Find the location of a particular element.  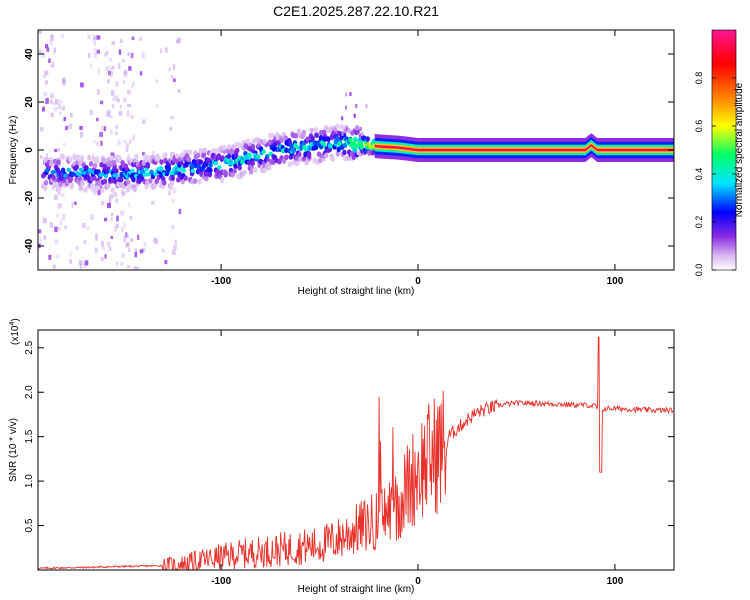

chart-title: C2E1.2025.287.22.10.R21 is located at coordinates (356, 11).